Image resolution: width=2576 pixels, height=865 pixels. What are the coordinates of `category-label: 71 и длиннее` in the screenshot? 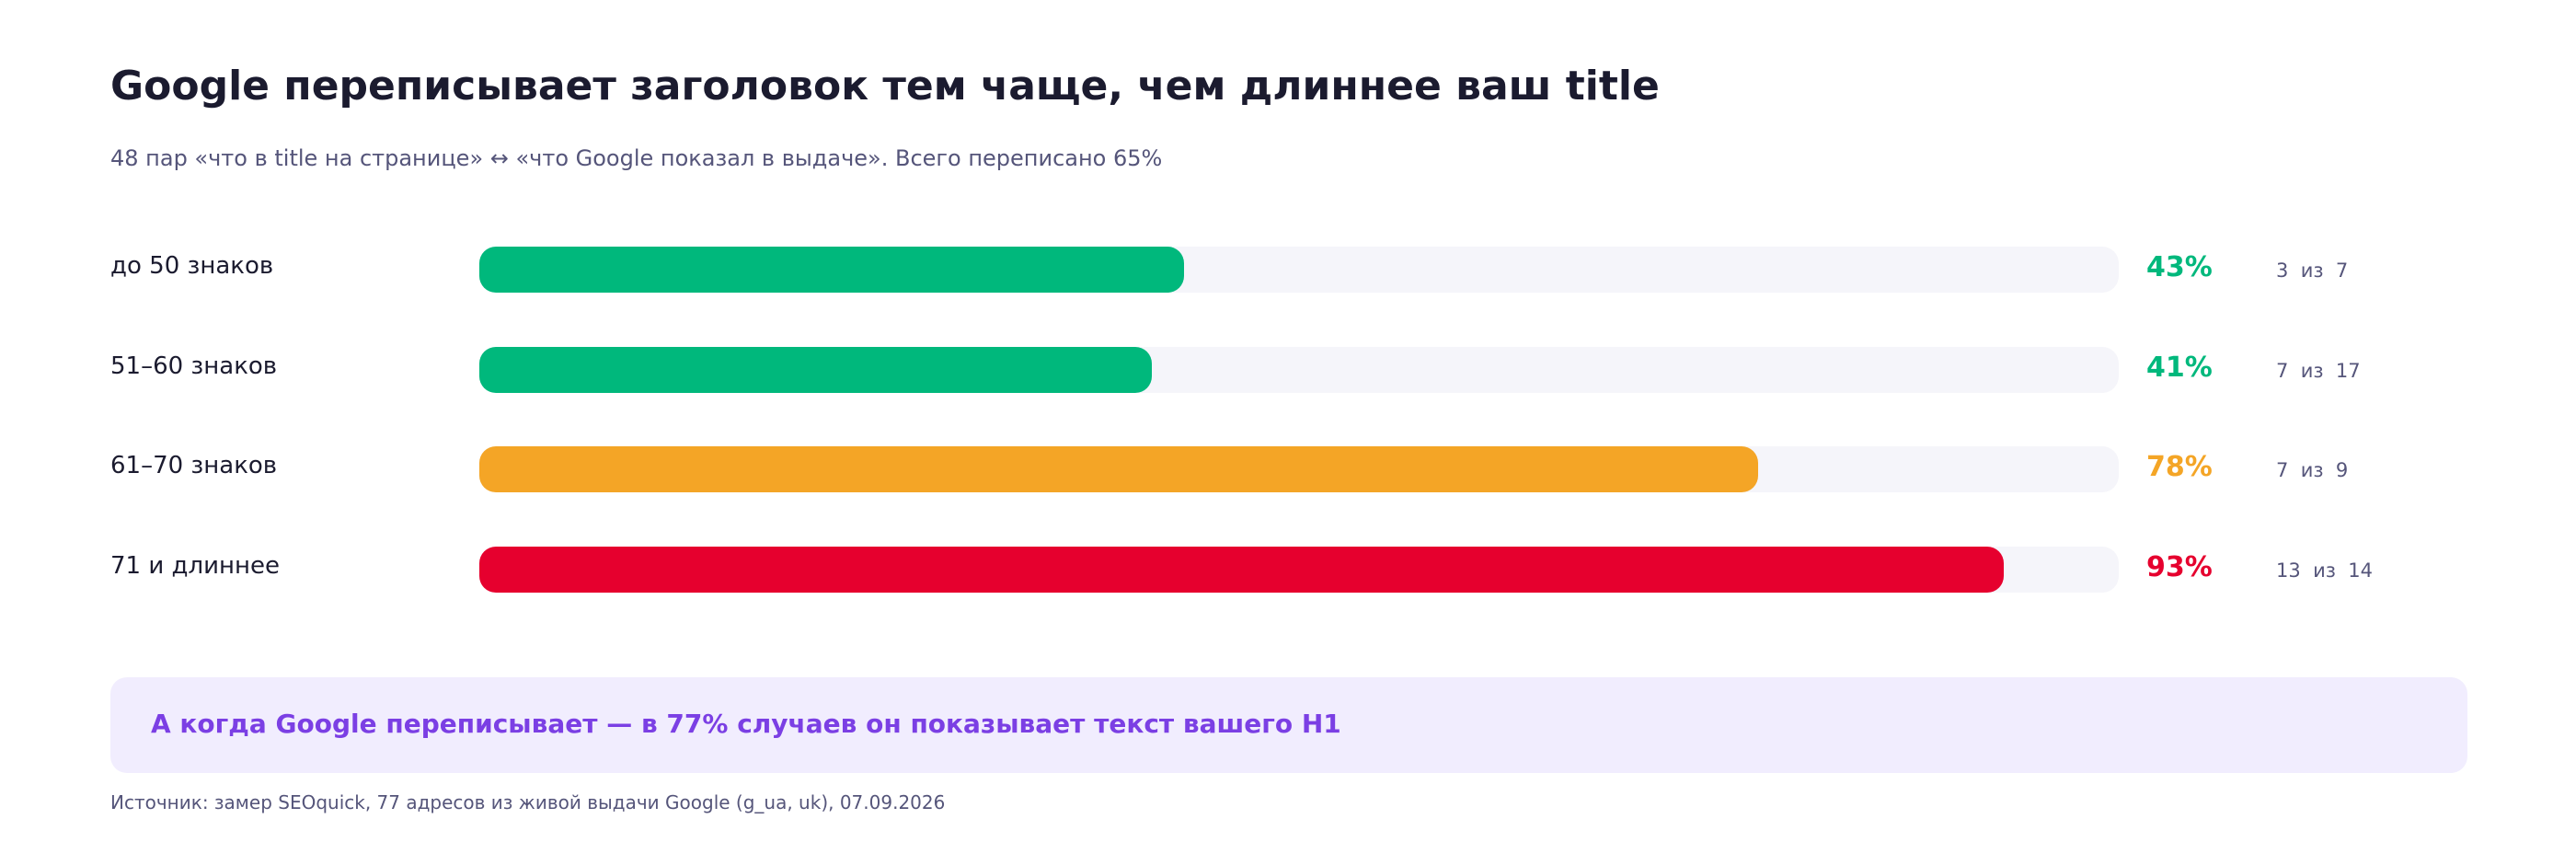 It's located at (195, 565).